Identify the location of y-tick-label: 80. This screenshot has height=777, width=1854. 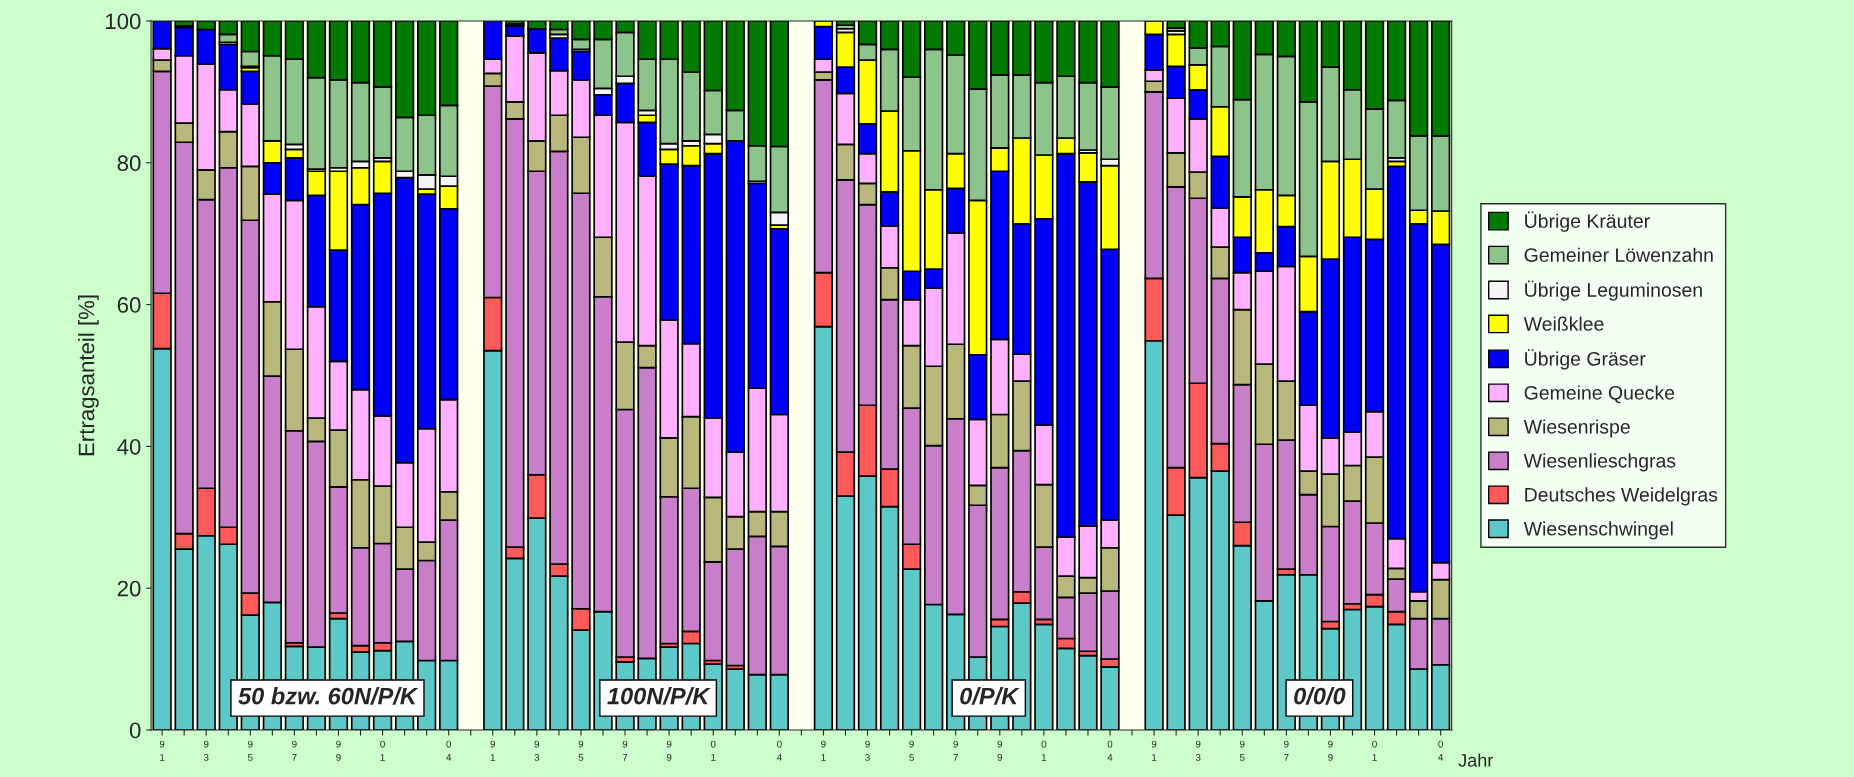
(129, 163).